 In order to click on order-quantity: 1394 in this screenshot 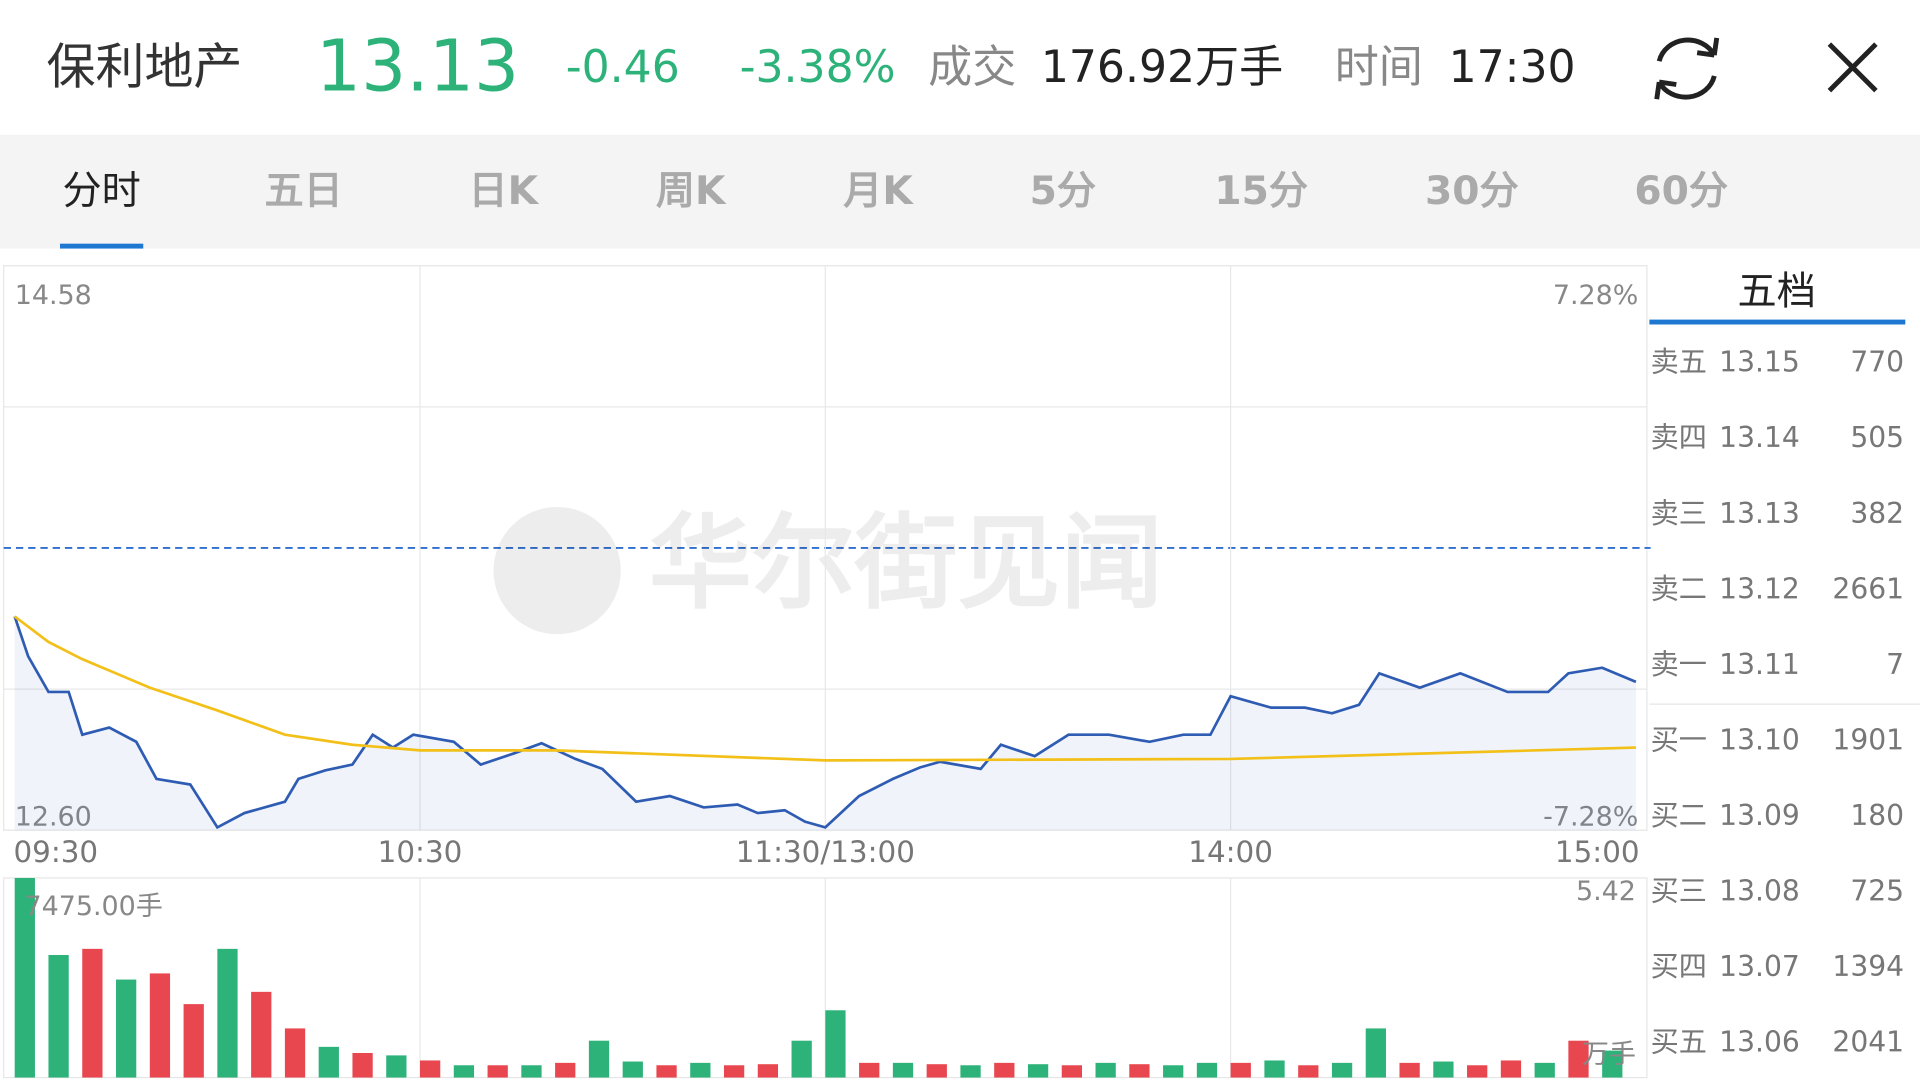, I will do `click(1868, 966)`.